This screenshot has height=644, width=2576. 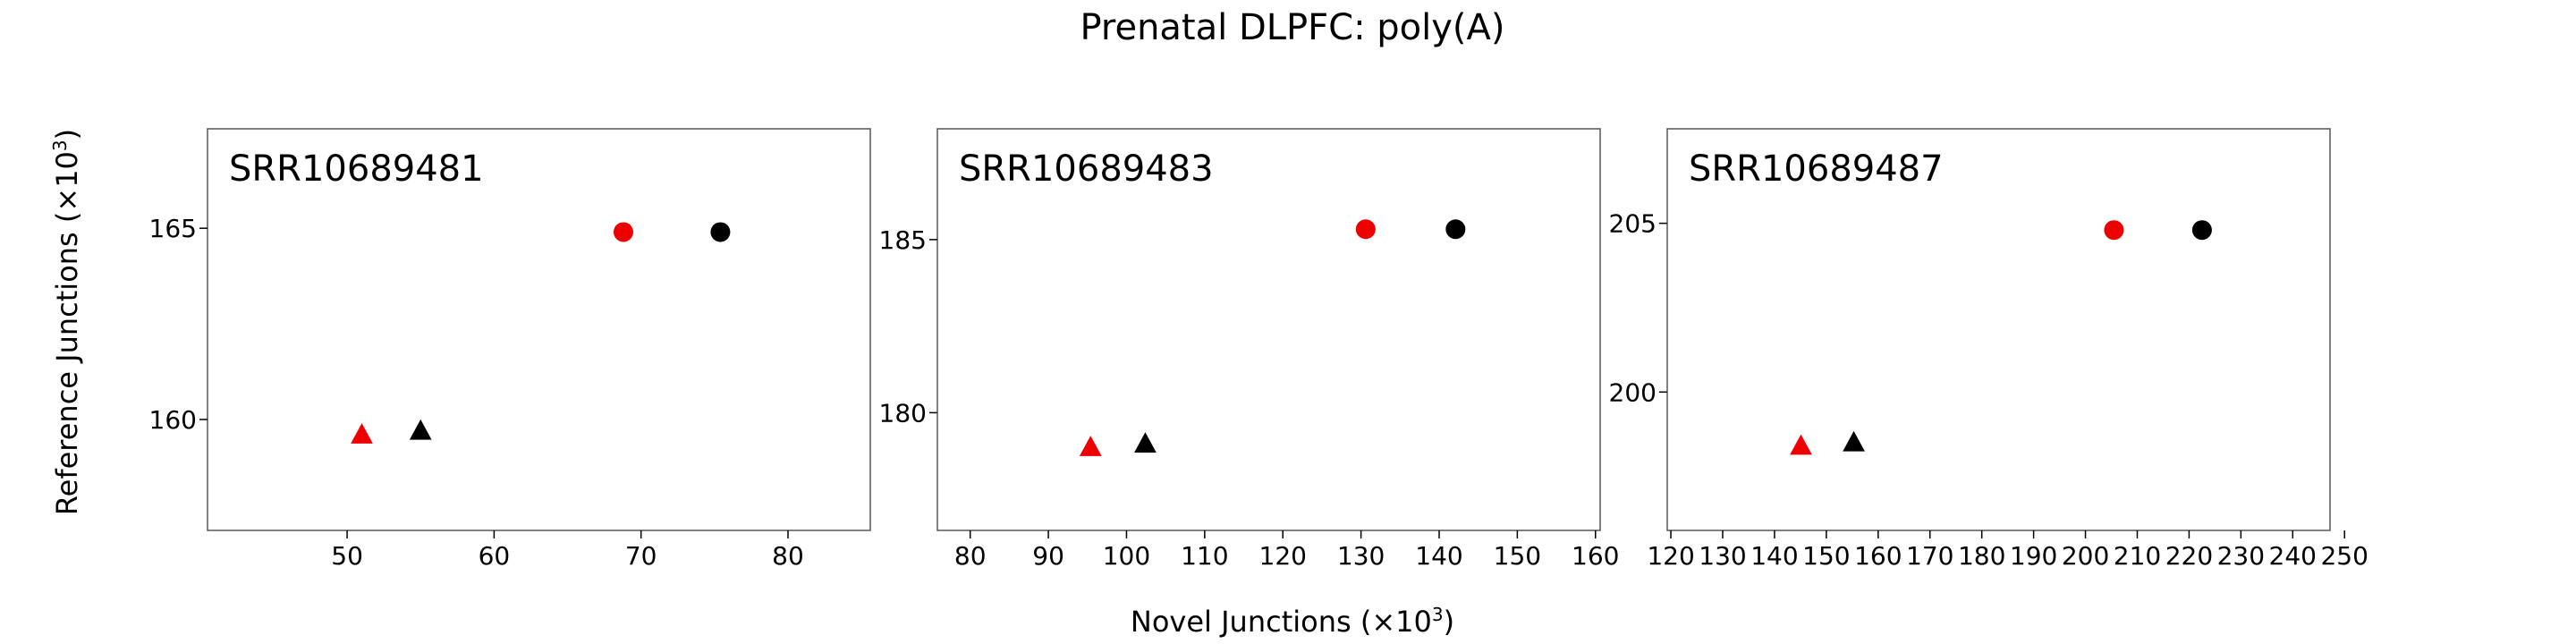 What do you see at coordinates (1086, 169) in the screenshot?
I see `panel-label: SRR10689483` at bounding box center [1086, 169].